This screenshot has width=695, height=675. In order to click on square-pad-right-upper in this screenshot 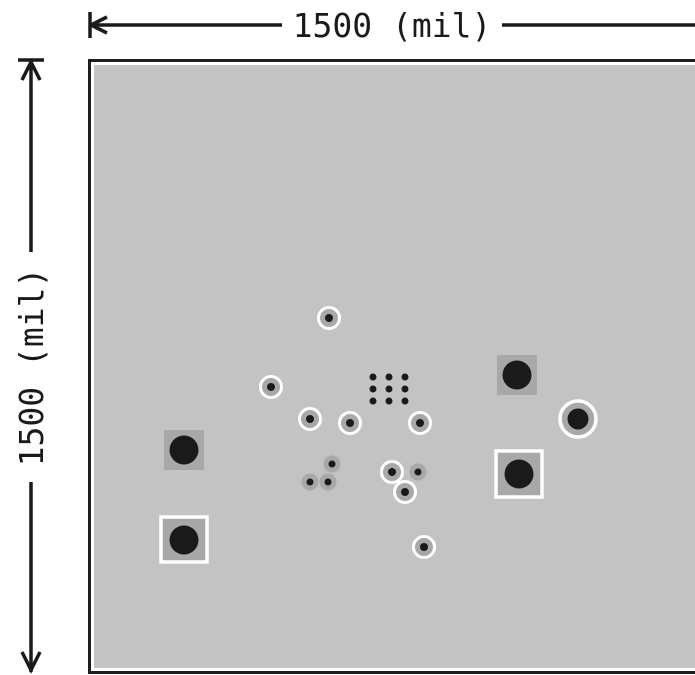, I will do `click(517, 375)`.